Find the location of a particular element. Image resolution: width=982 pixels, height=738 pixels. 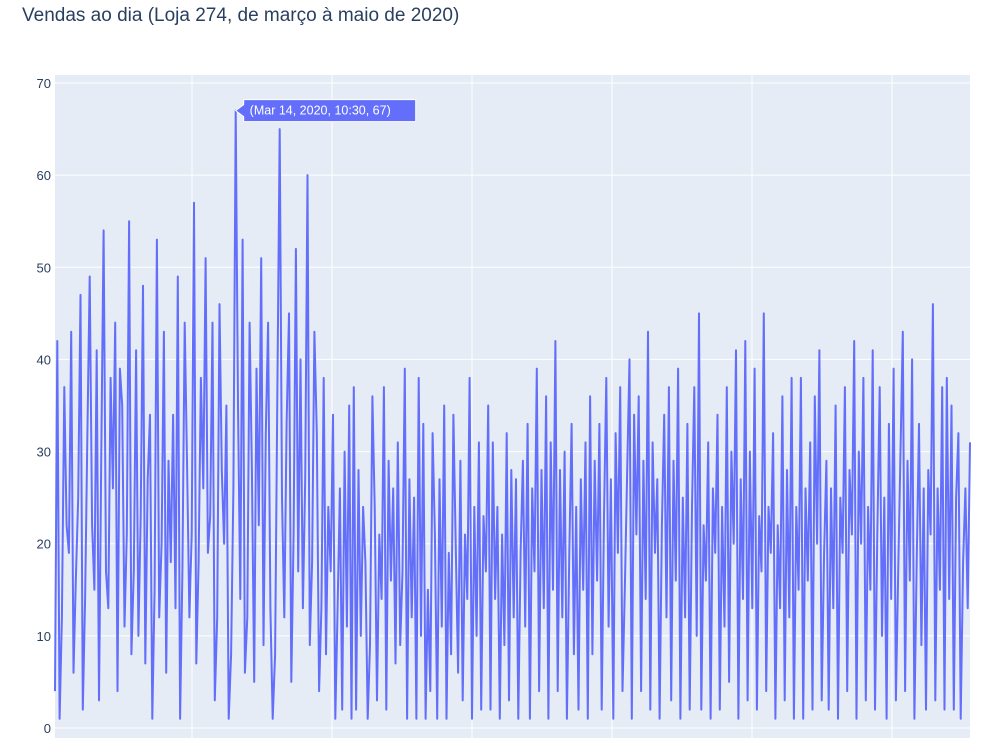

hover-tooltip: (Mar 14, 2020, 10:30, 67) is located at coordinates (325, 111).